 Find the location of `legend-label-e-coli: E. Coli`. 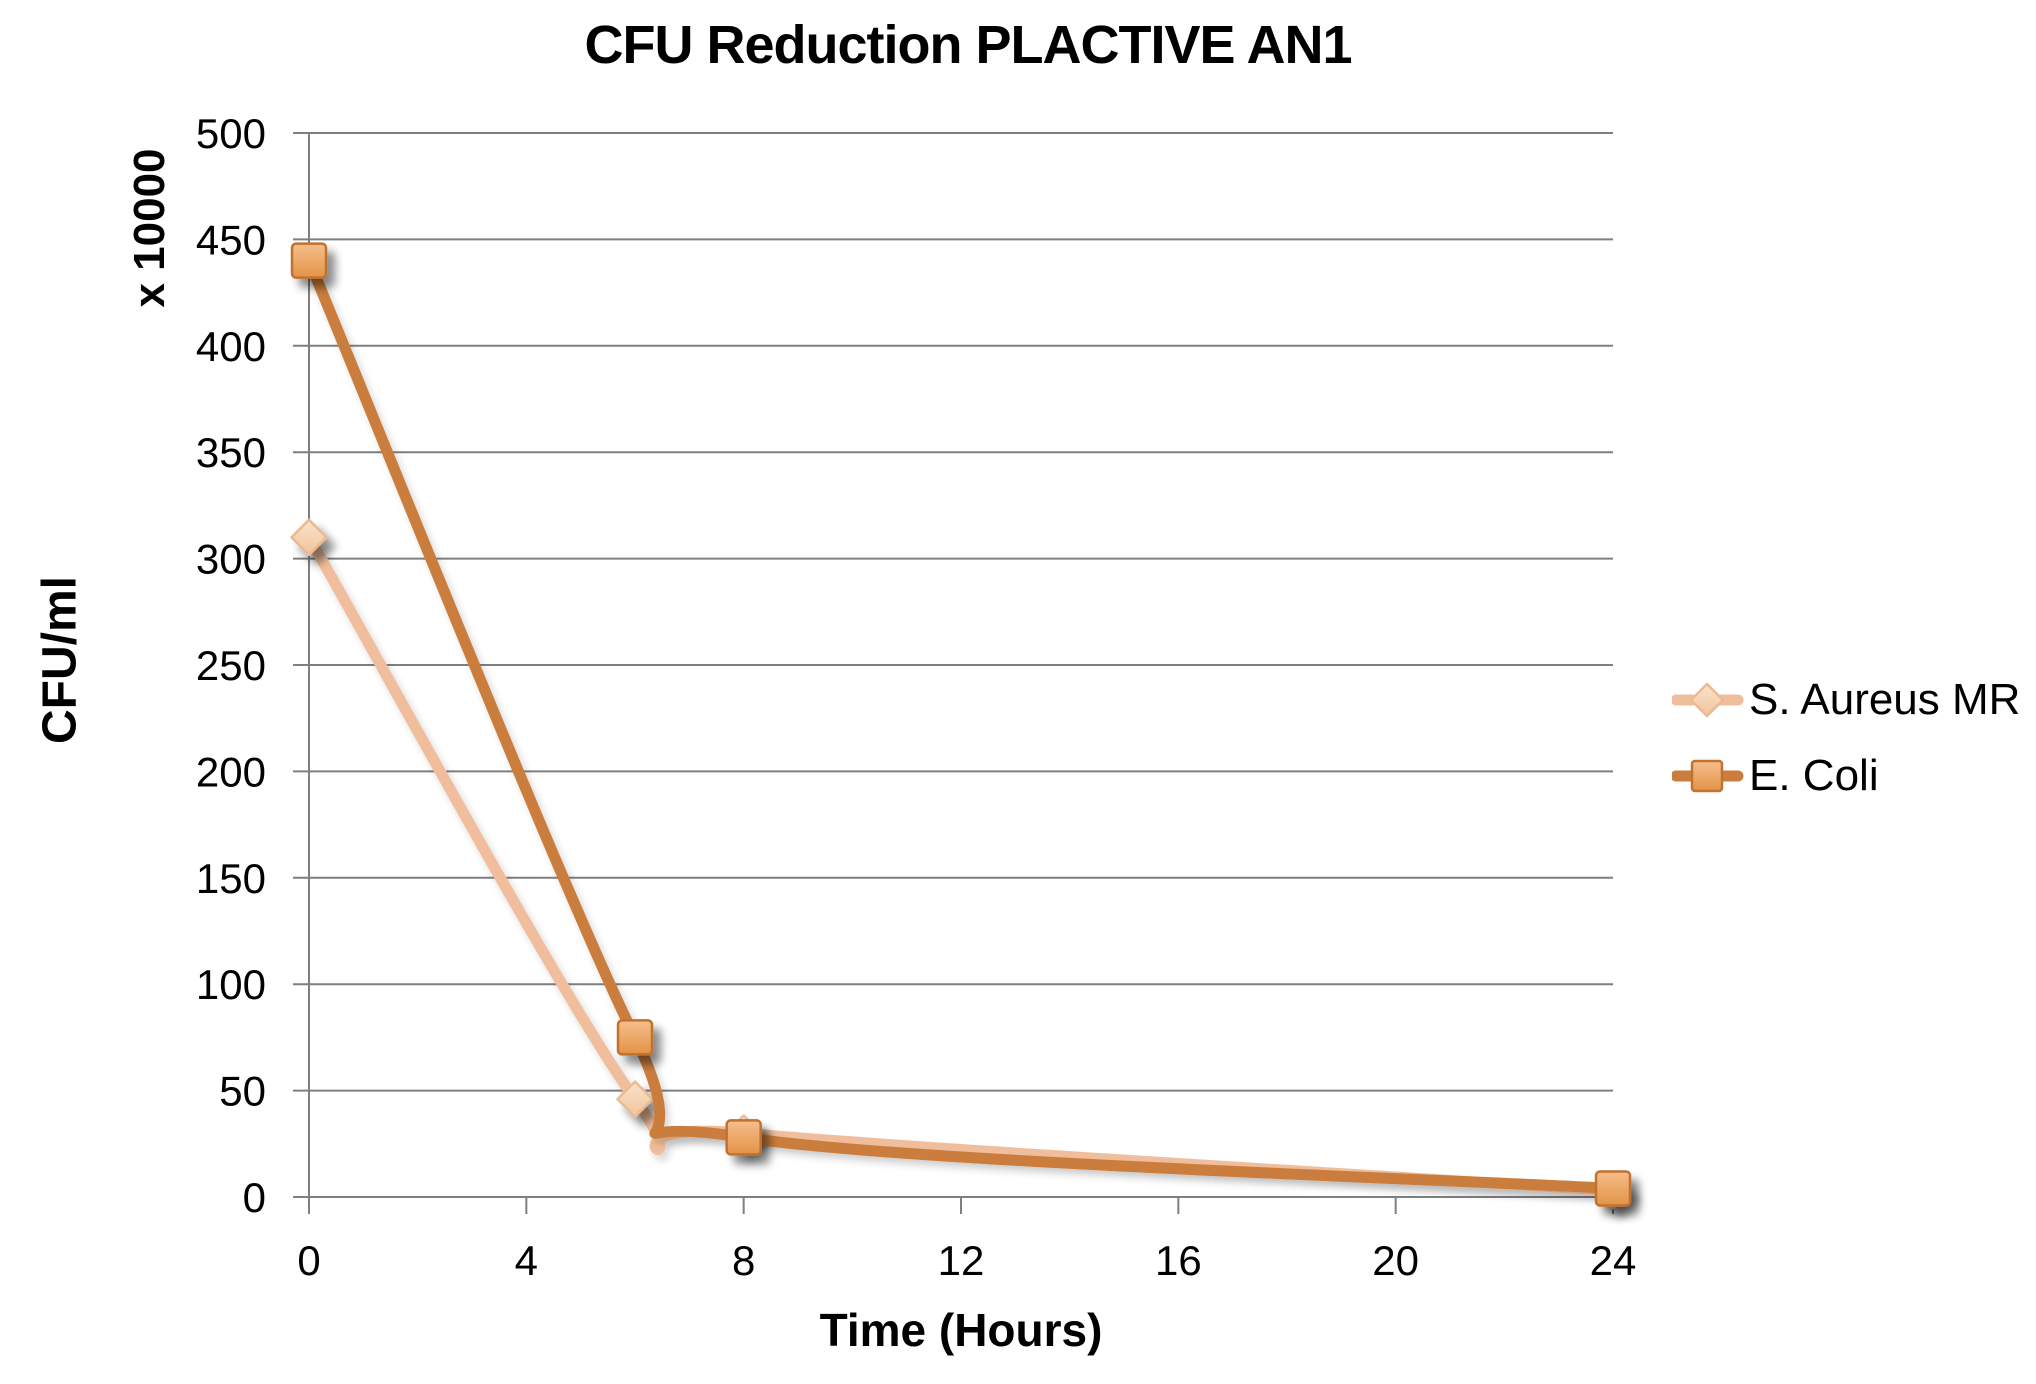

legend-label-e-coli: E. Coli is located at coordinates (1814, 775).